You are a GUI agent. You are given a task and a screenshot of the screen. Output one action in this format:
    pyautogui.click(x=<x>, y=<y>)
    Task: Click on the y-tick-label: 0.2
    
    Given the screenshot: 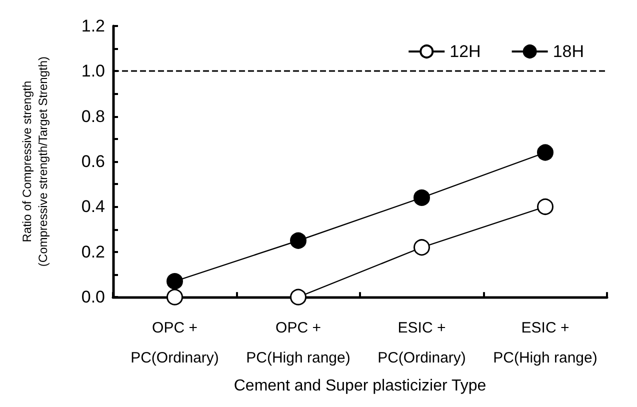 What is the action you would take?
    pyautogui.click(x=93, y=252)
    